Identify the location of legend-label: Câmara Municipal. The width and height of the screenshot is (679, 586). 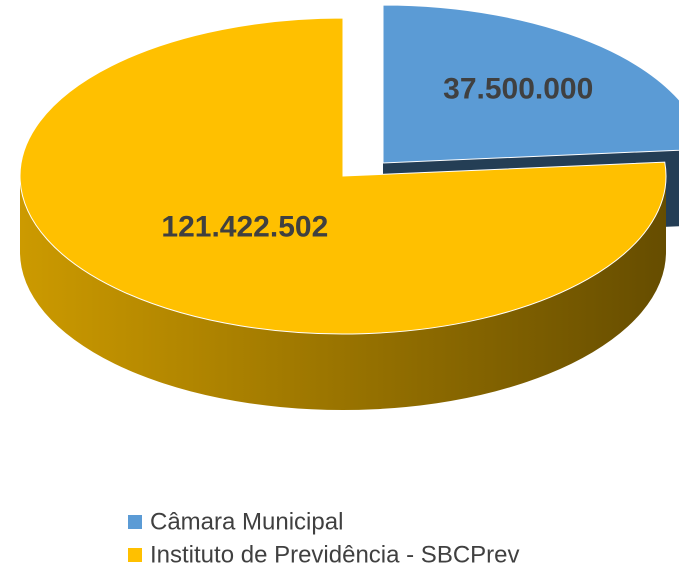
(246, 521).